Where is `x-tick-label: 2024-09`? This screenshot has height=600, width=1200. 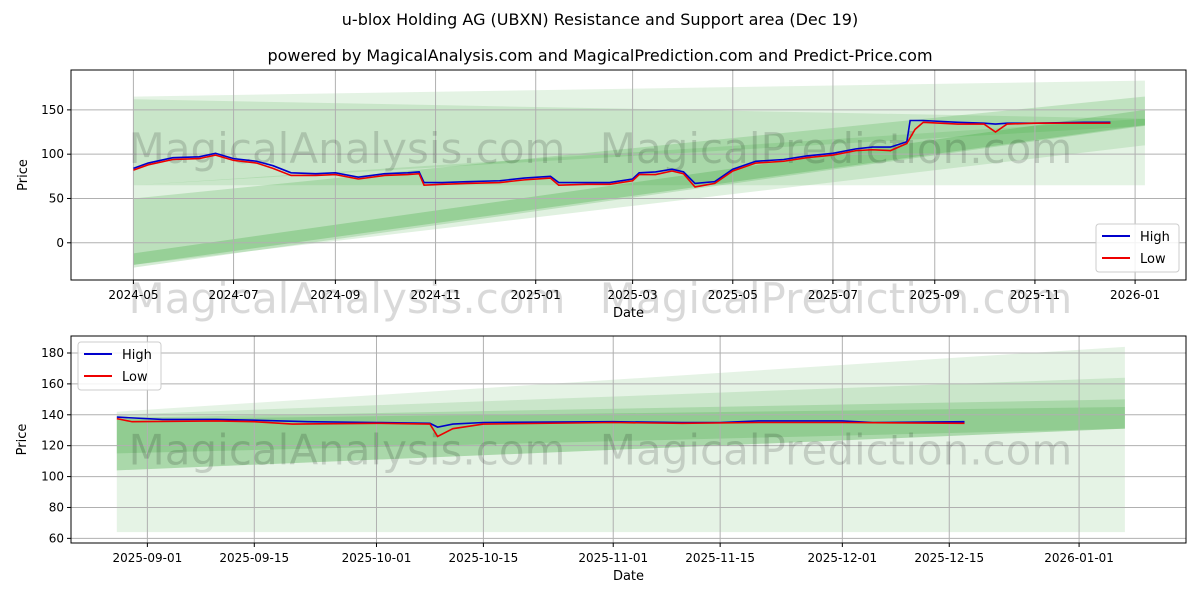 x-tick-label: 2024-09 is located at coordinates (335, 295).